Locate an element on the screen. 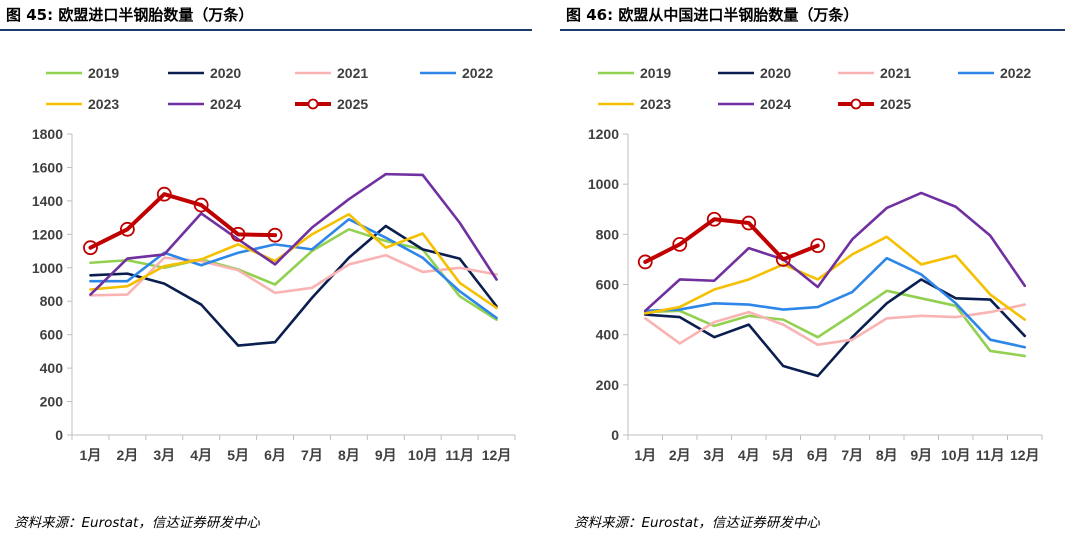 The image size is (1069, 536). figure-title: 图 46: 欧盟从中国进口半钢胎数量（万条） is located at coordinates (712, 15).